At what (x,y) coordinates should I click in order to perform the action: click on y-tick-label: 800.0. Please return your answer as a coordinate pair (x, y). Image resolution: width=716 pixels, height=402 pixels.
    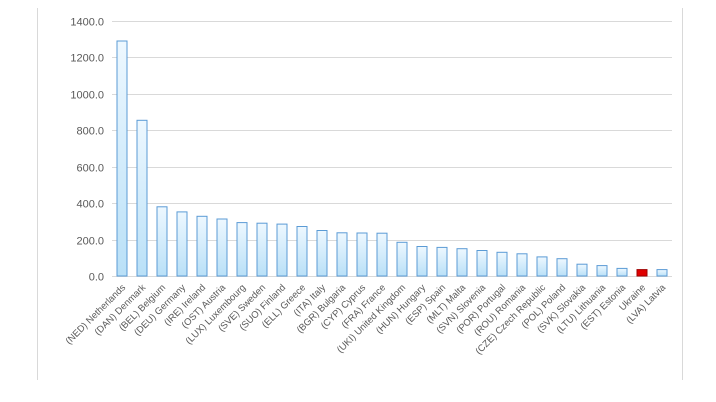
    Looking at the image, I should click on (90, 132).